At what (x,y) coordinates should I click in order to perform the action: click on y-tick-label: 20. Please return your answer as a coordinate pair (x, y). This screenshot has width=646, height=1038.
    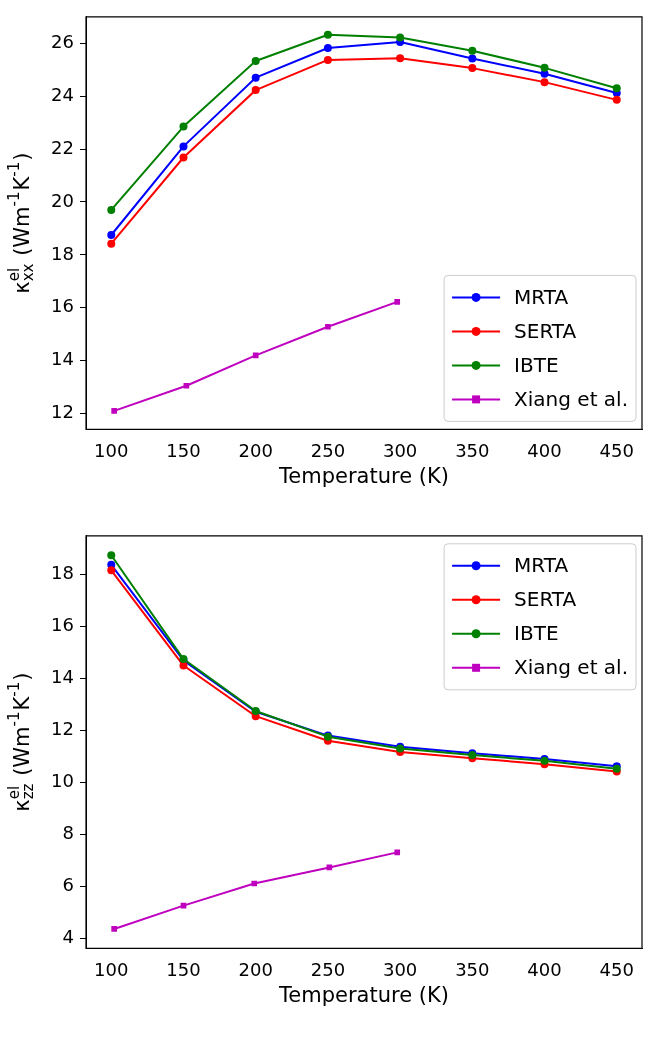
    Looking at the image, I should click on (62, 200).